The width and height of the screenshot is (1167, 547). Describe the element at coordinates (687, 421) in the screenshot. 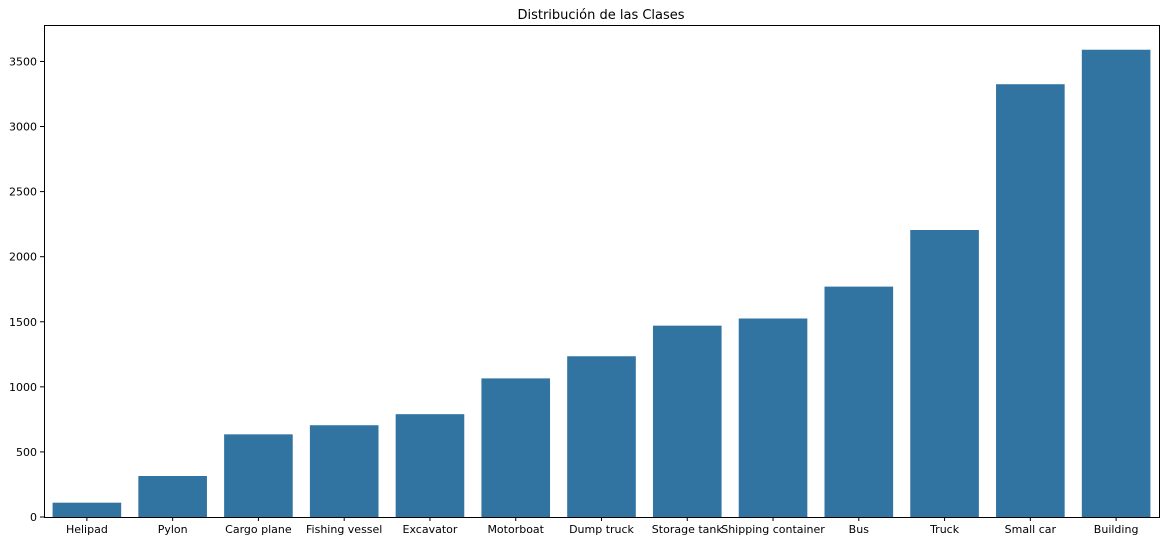

I see `bar-storage-tank` at that location.